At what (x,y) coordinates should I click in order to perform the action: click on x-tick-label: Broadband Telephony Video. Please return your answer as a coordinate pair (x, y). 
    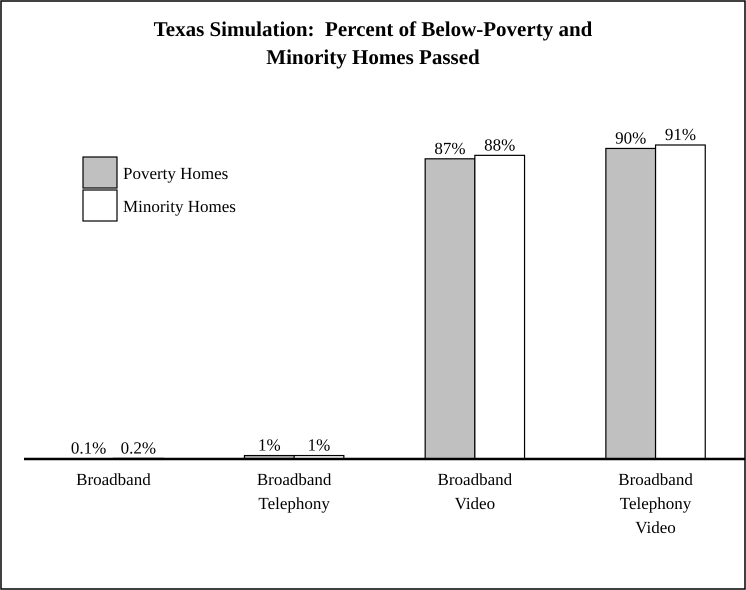
    Looking at the image, I should click on (656, 503).